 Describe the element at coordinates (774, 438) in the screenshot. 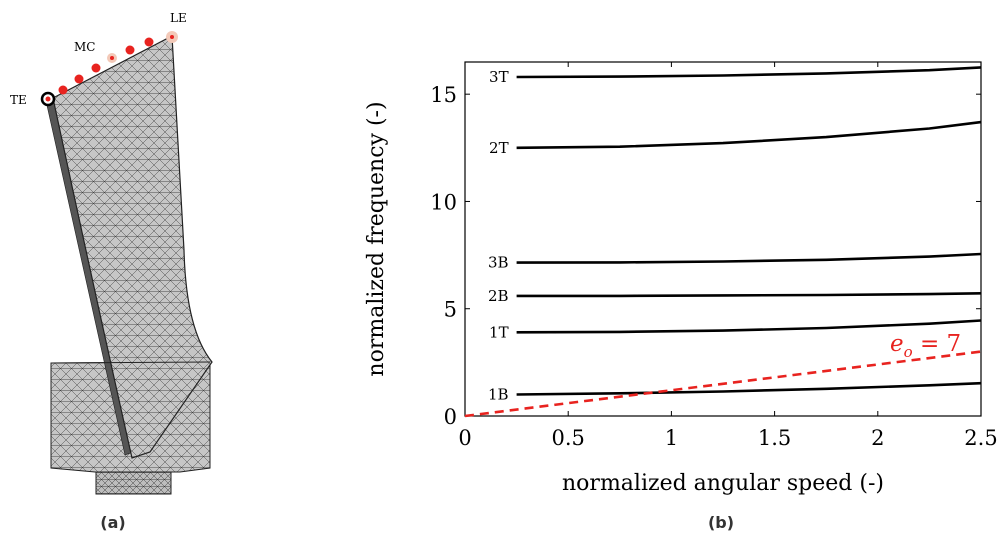

I see `x-tick-label: 1.5` at that location.